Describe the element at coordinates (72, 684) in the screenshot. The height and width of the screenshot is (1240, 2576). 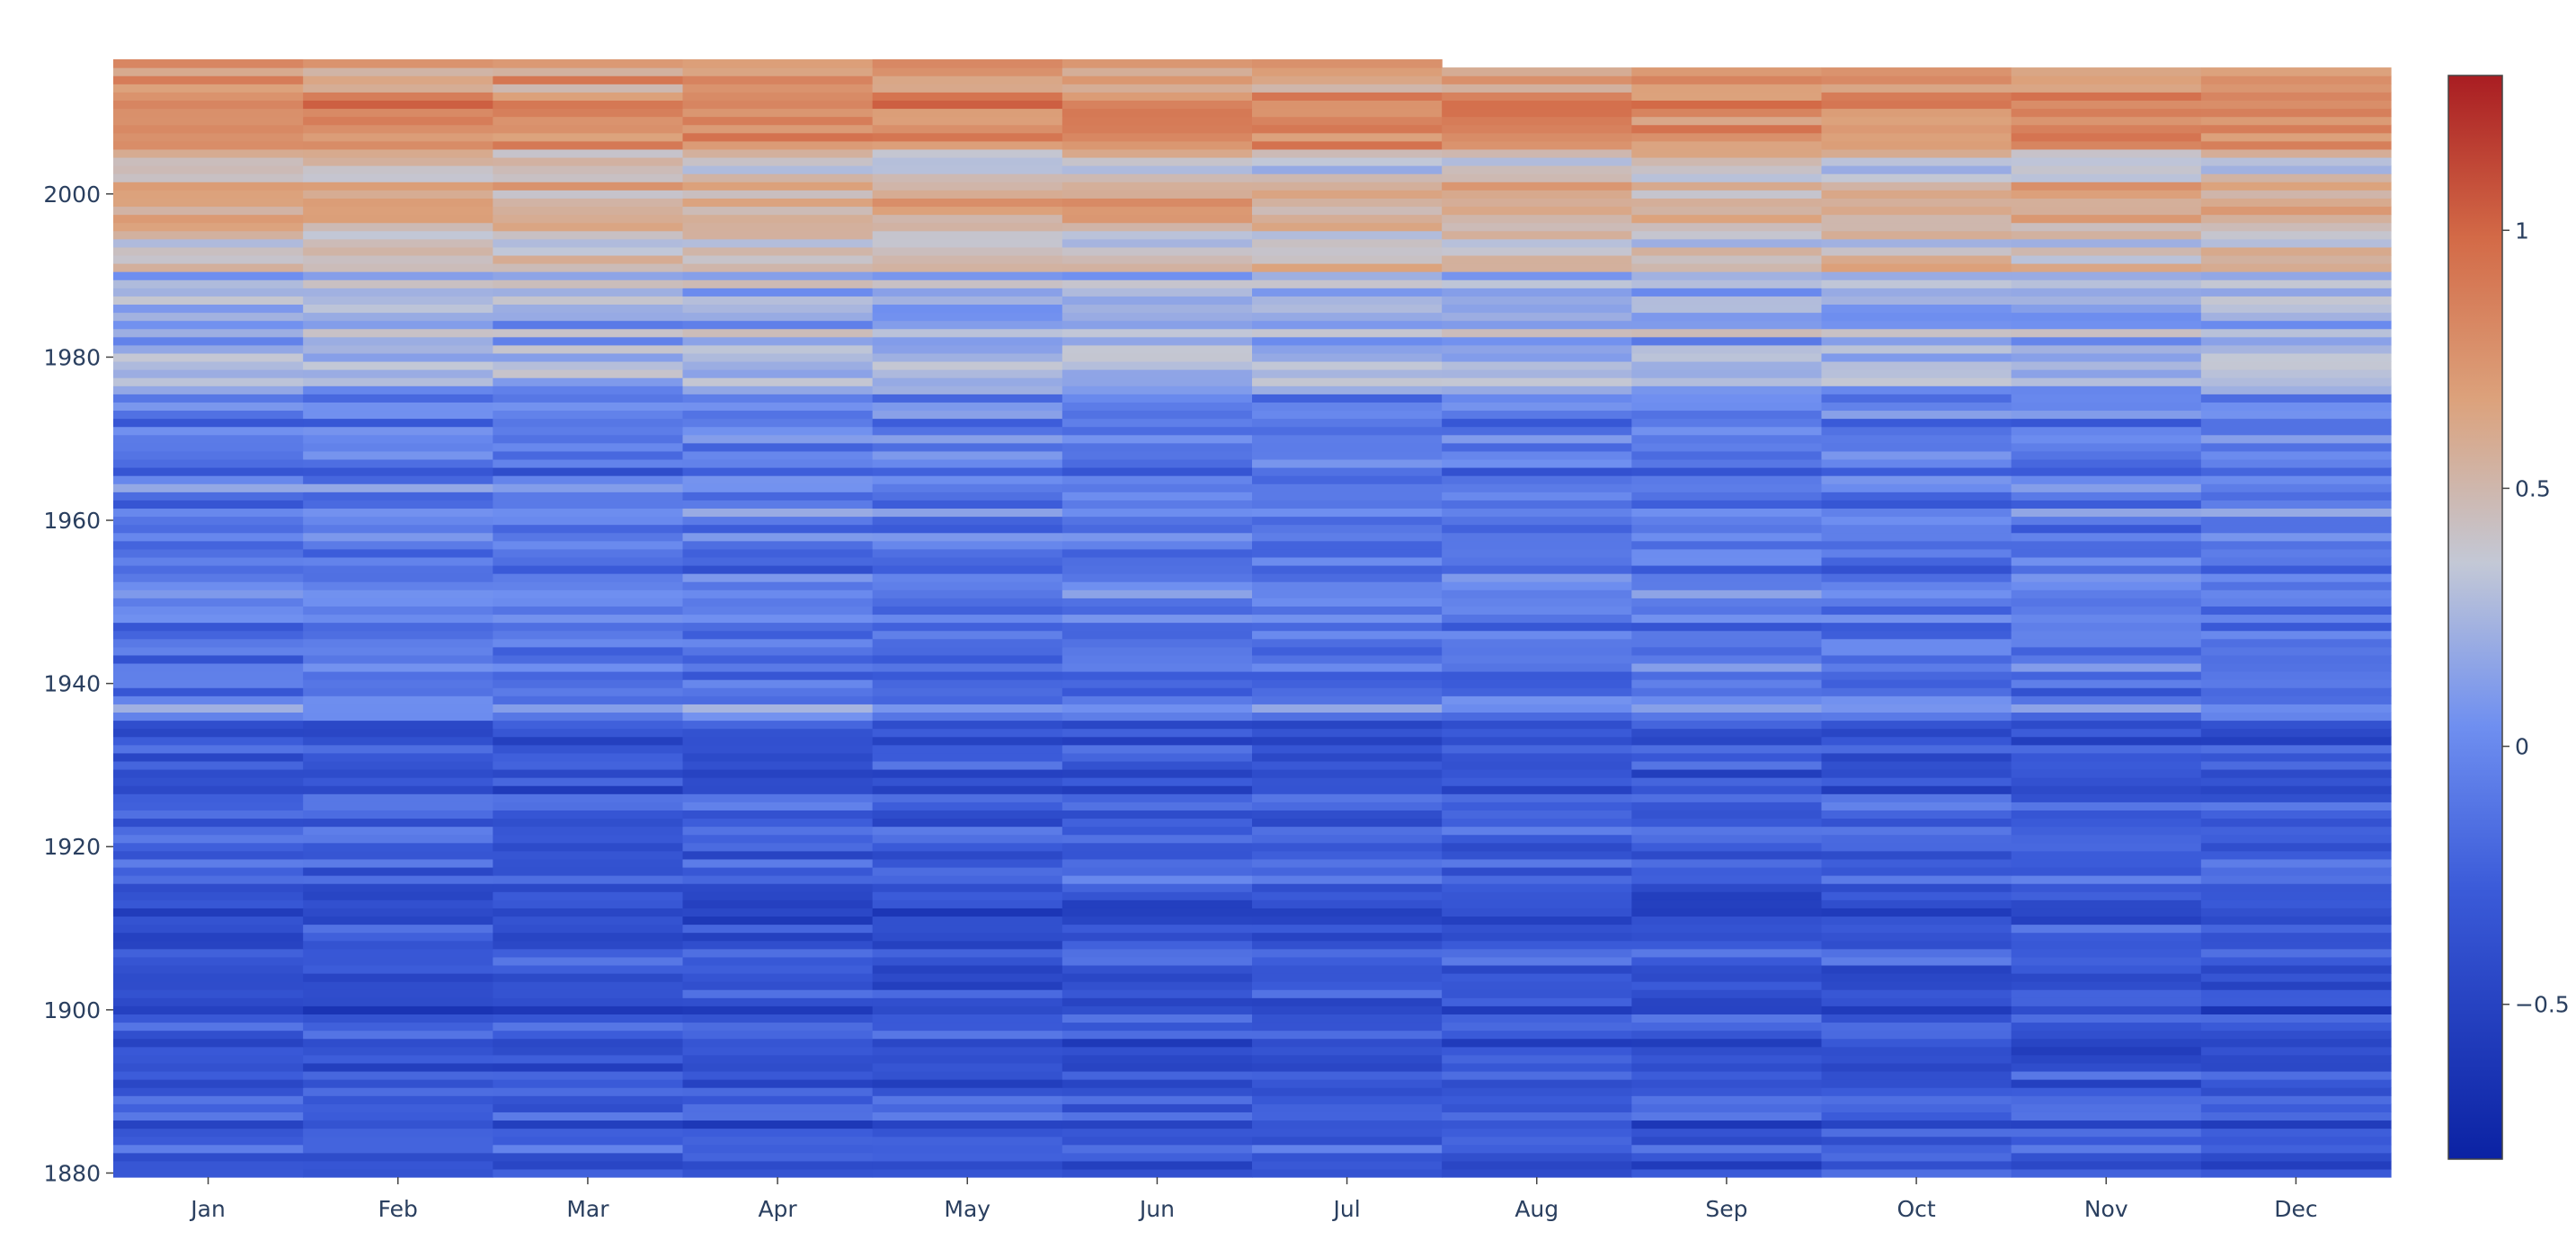
I see `y-tick-label: 1940` at that location.